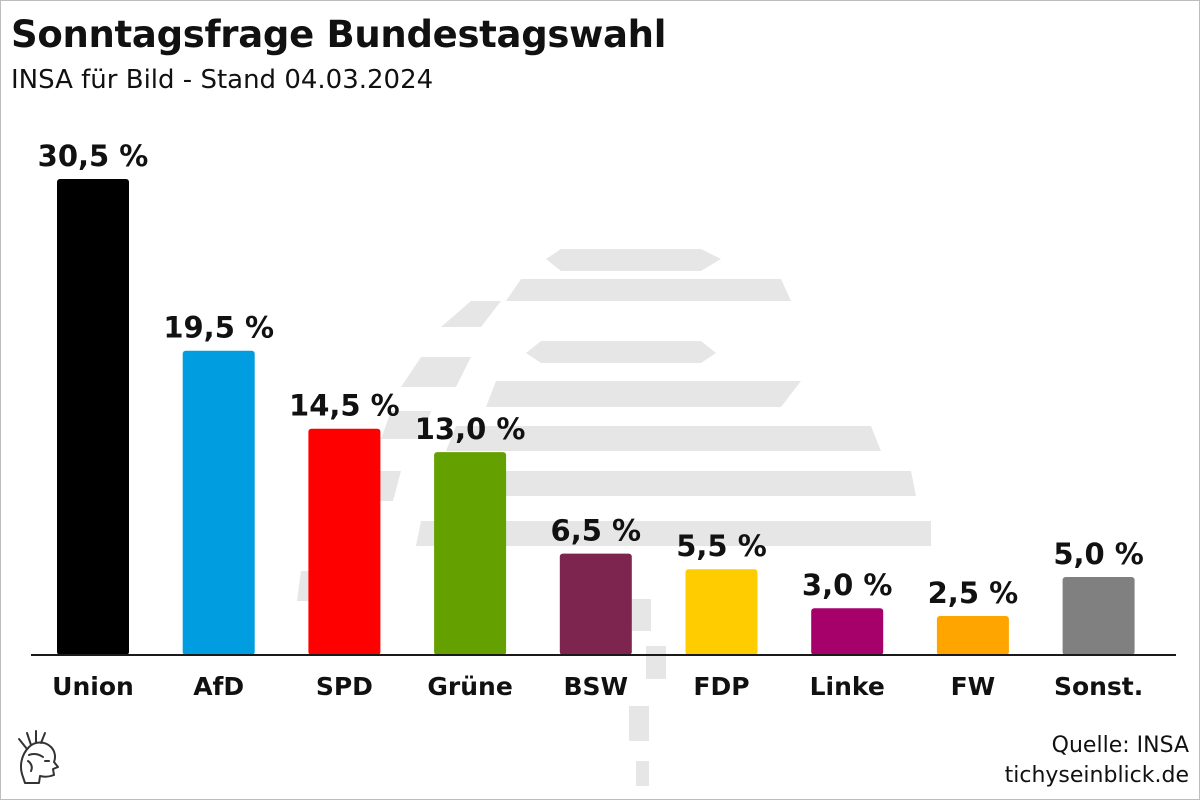 Image resolution: width=1200 pixels, height=800 pixels. What do you see at coordinates (721, 686) in the screenshot?
I see `category-label-6: FDP` at bounding box center [721, 686].